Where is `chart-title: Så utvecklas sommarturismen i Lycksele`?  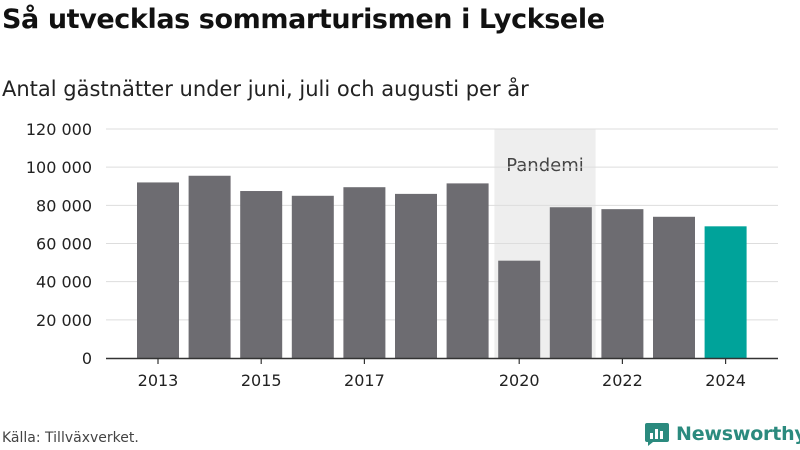
chart-title: Så utvecklas sommarturismen i Lycksele is located at coordinates (303, 19).